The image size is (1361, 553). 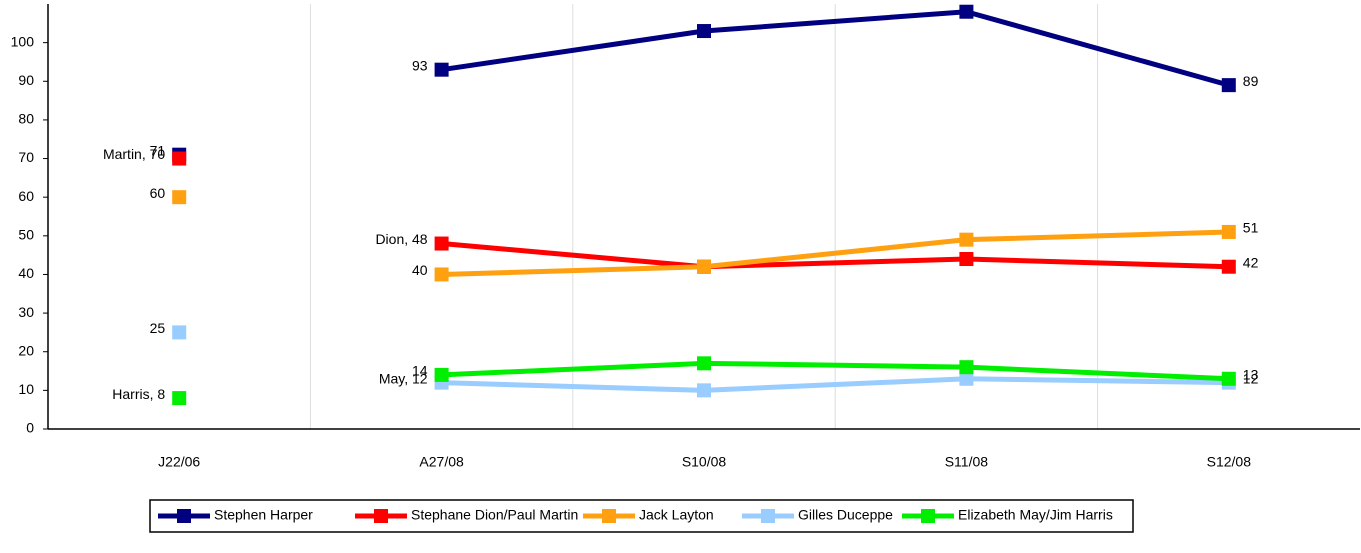 What do you see at coordinates (401, 239) in the screenshot?
I see `data-label: Dion, 48` at bounding box center [401, 239].